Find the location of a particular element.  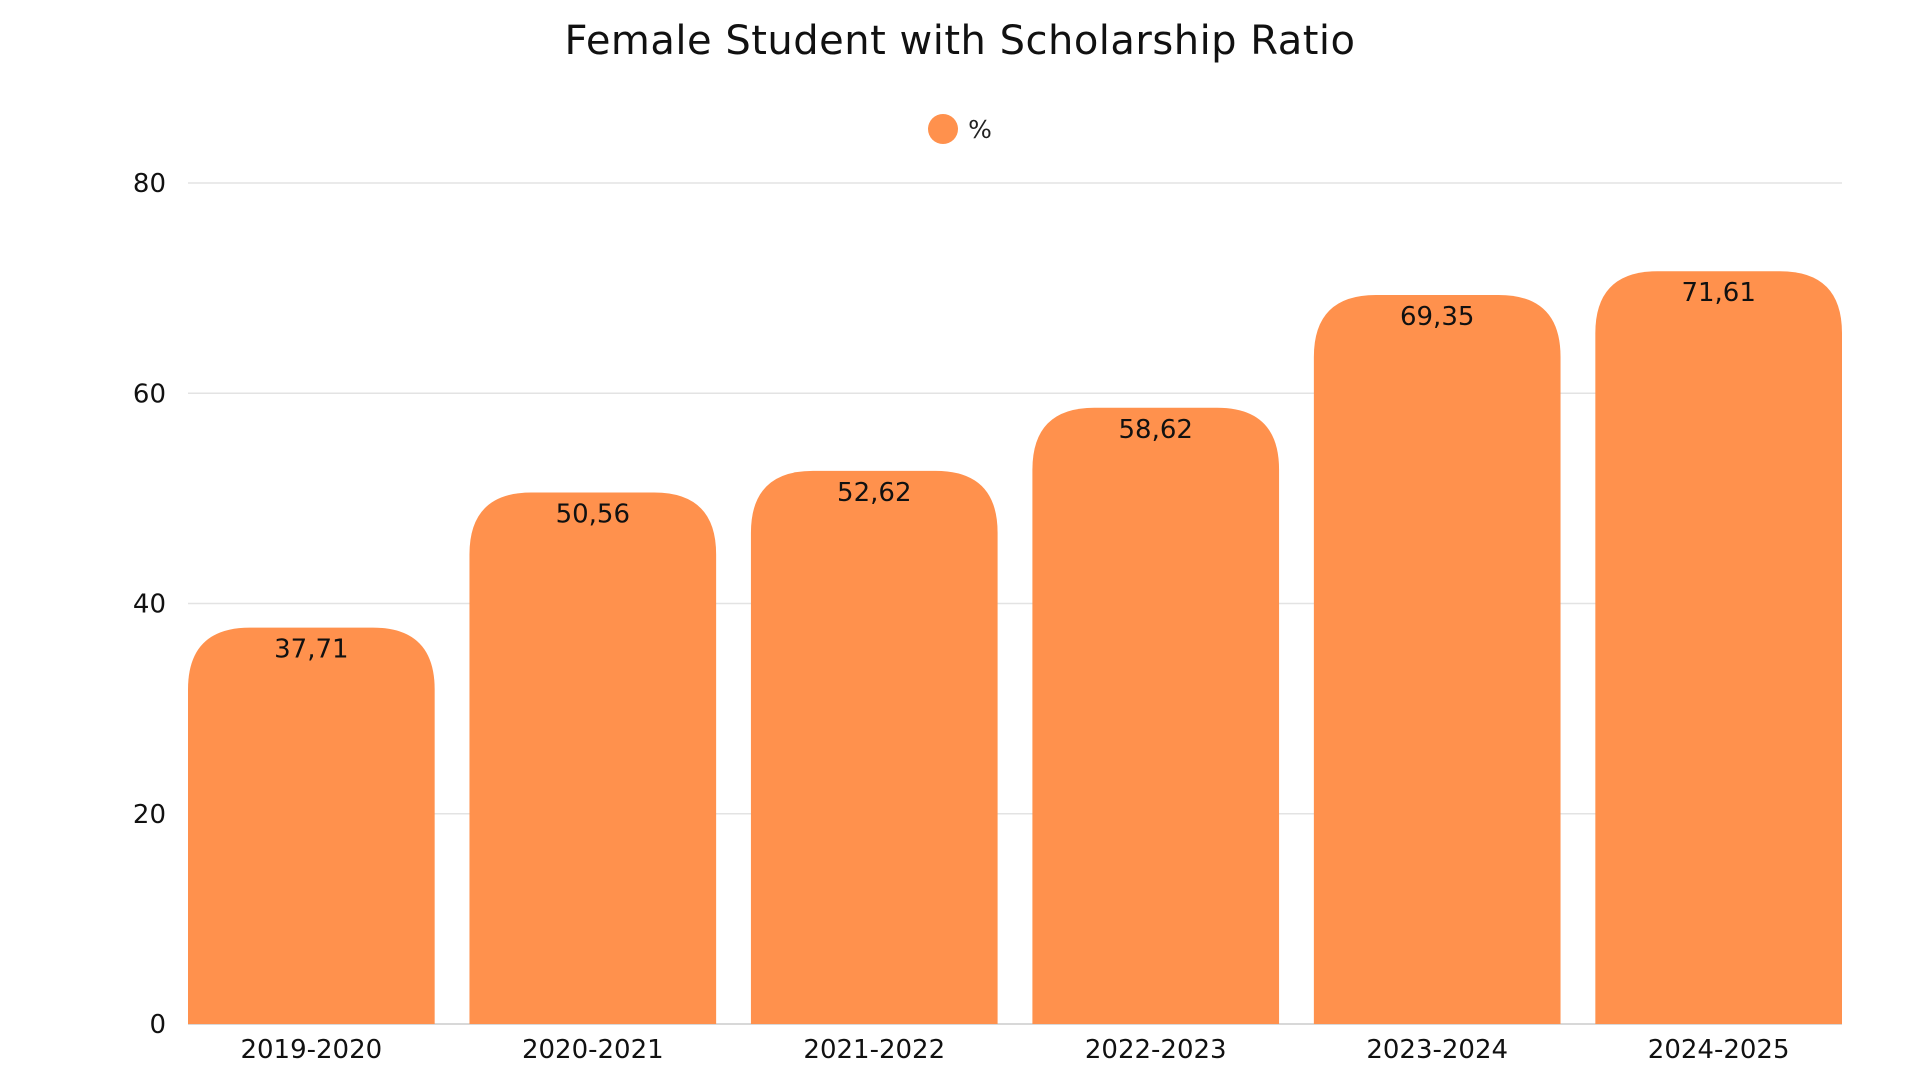

y-tick-label: 20 is located at coordinates (149, 815).